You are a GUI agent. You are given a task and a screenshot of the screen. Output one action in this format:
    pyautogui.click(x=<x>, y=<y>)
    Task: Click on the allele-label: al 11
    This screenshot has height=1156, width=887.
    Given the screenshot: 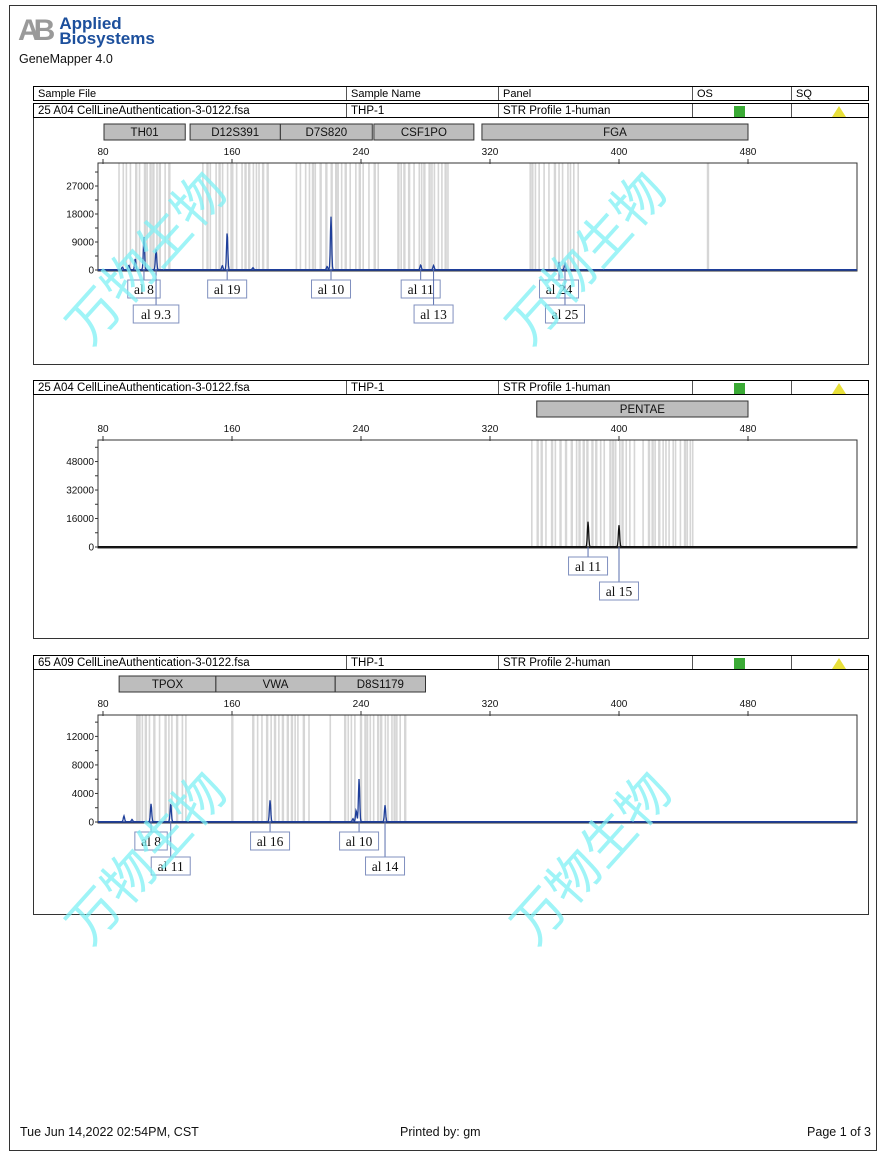 What is the action you would take?
    pyautogui.click(x=588, y=566)
    